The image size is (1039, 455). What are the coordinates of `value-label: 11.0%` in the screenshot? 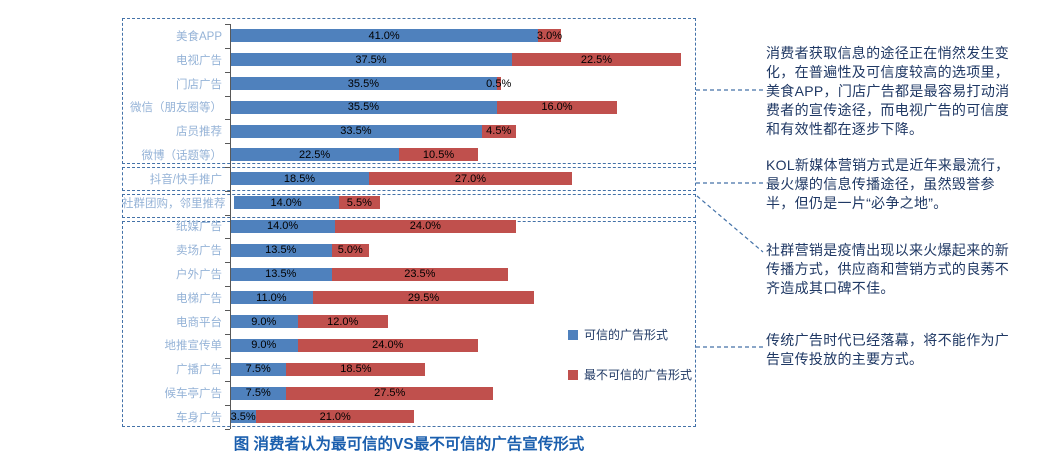 It's located at (271, 297).